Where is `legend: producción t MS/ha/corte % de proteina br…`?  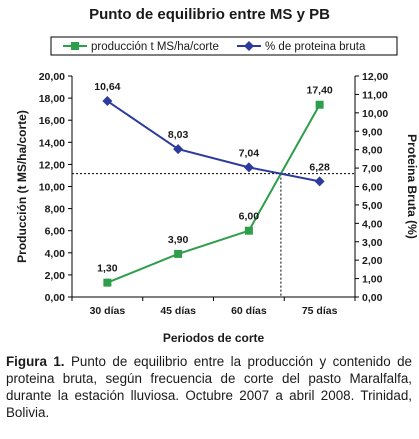
legend: producción t MS/ha/corte % de proteina br… is located at coordinates (224, 46).